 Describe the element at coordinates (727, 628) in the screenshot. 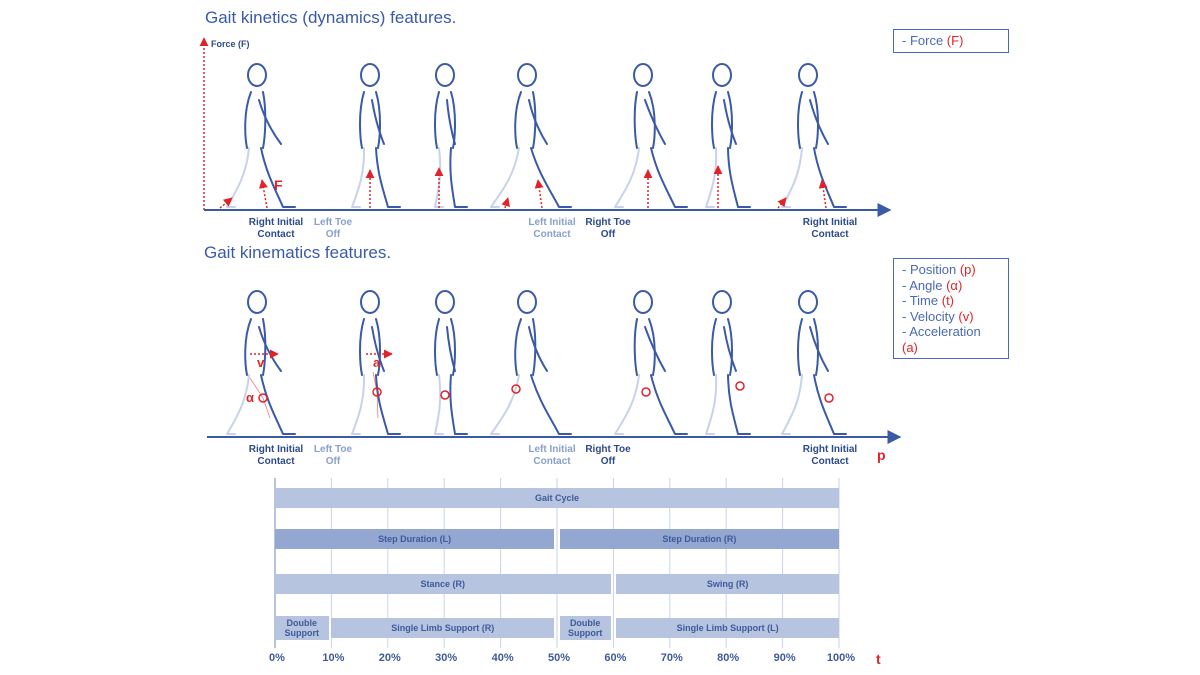

I see `timeline-bar: Single Limb Support (L)` at that location.